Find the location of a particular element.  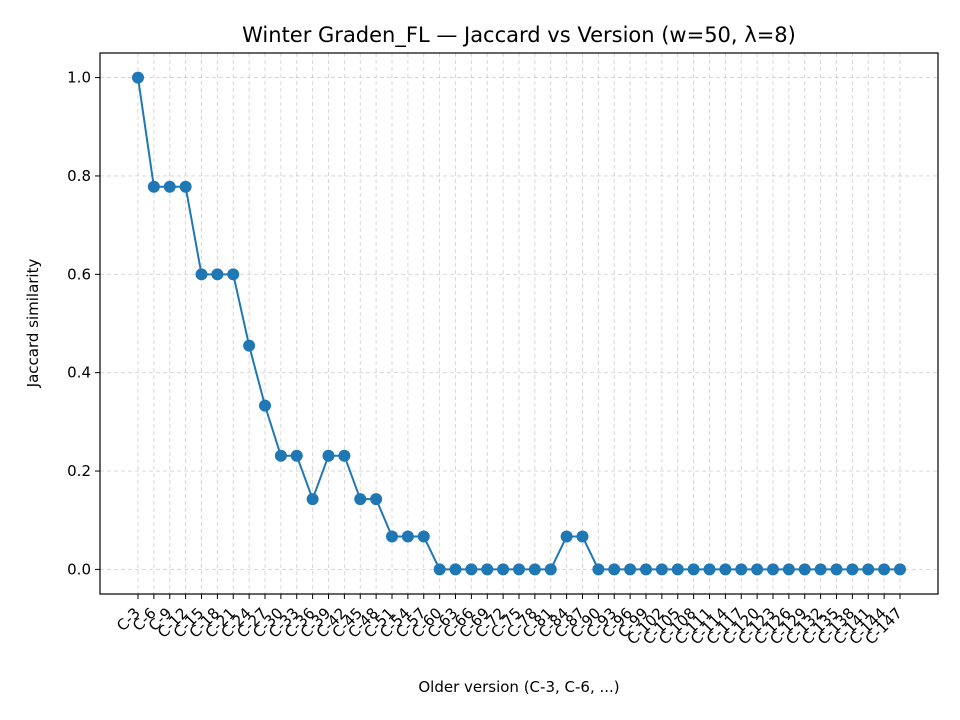

y-tick-label: 0.8 is located at coordinates (79, 176).